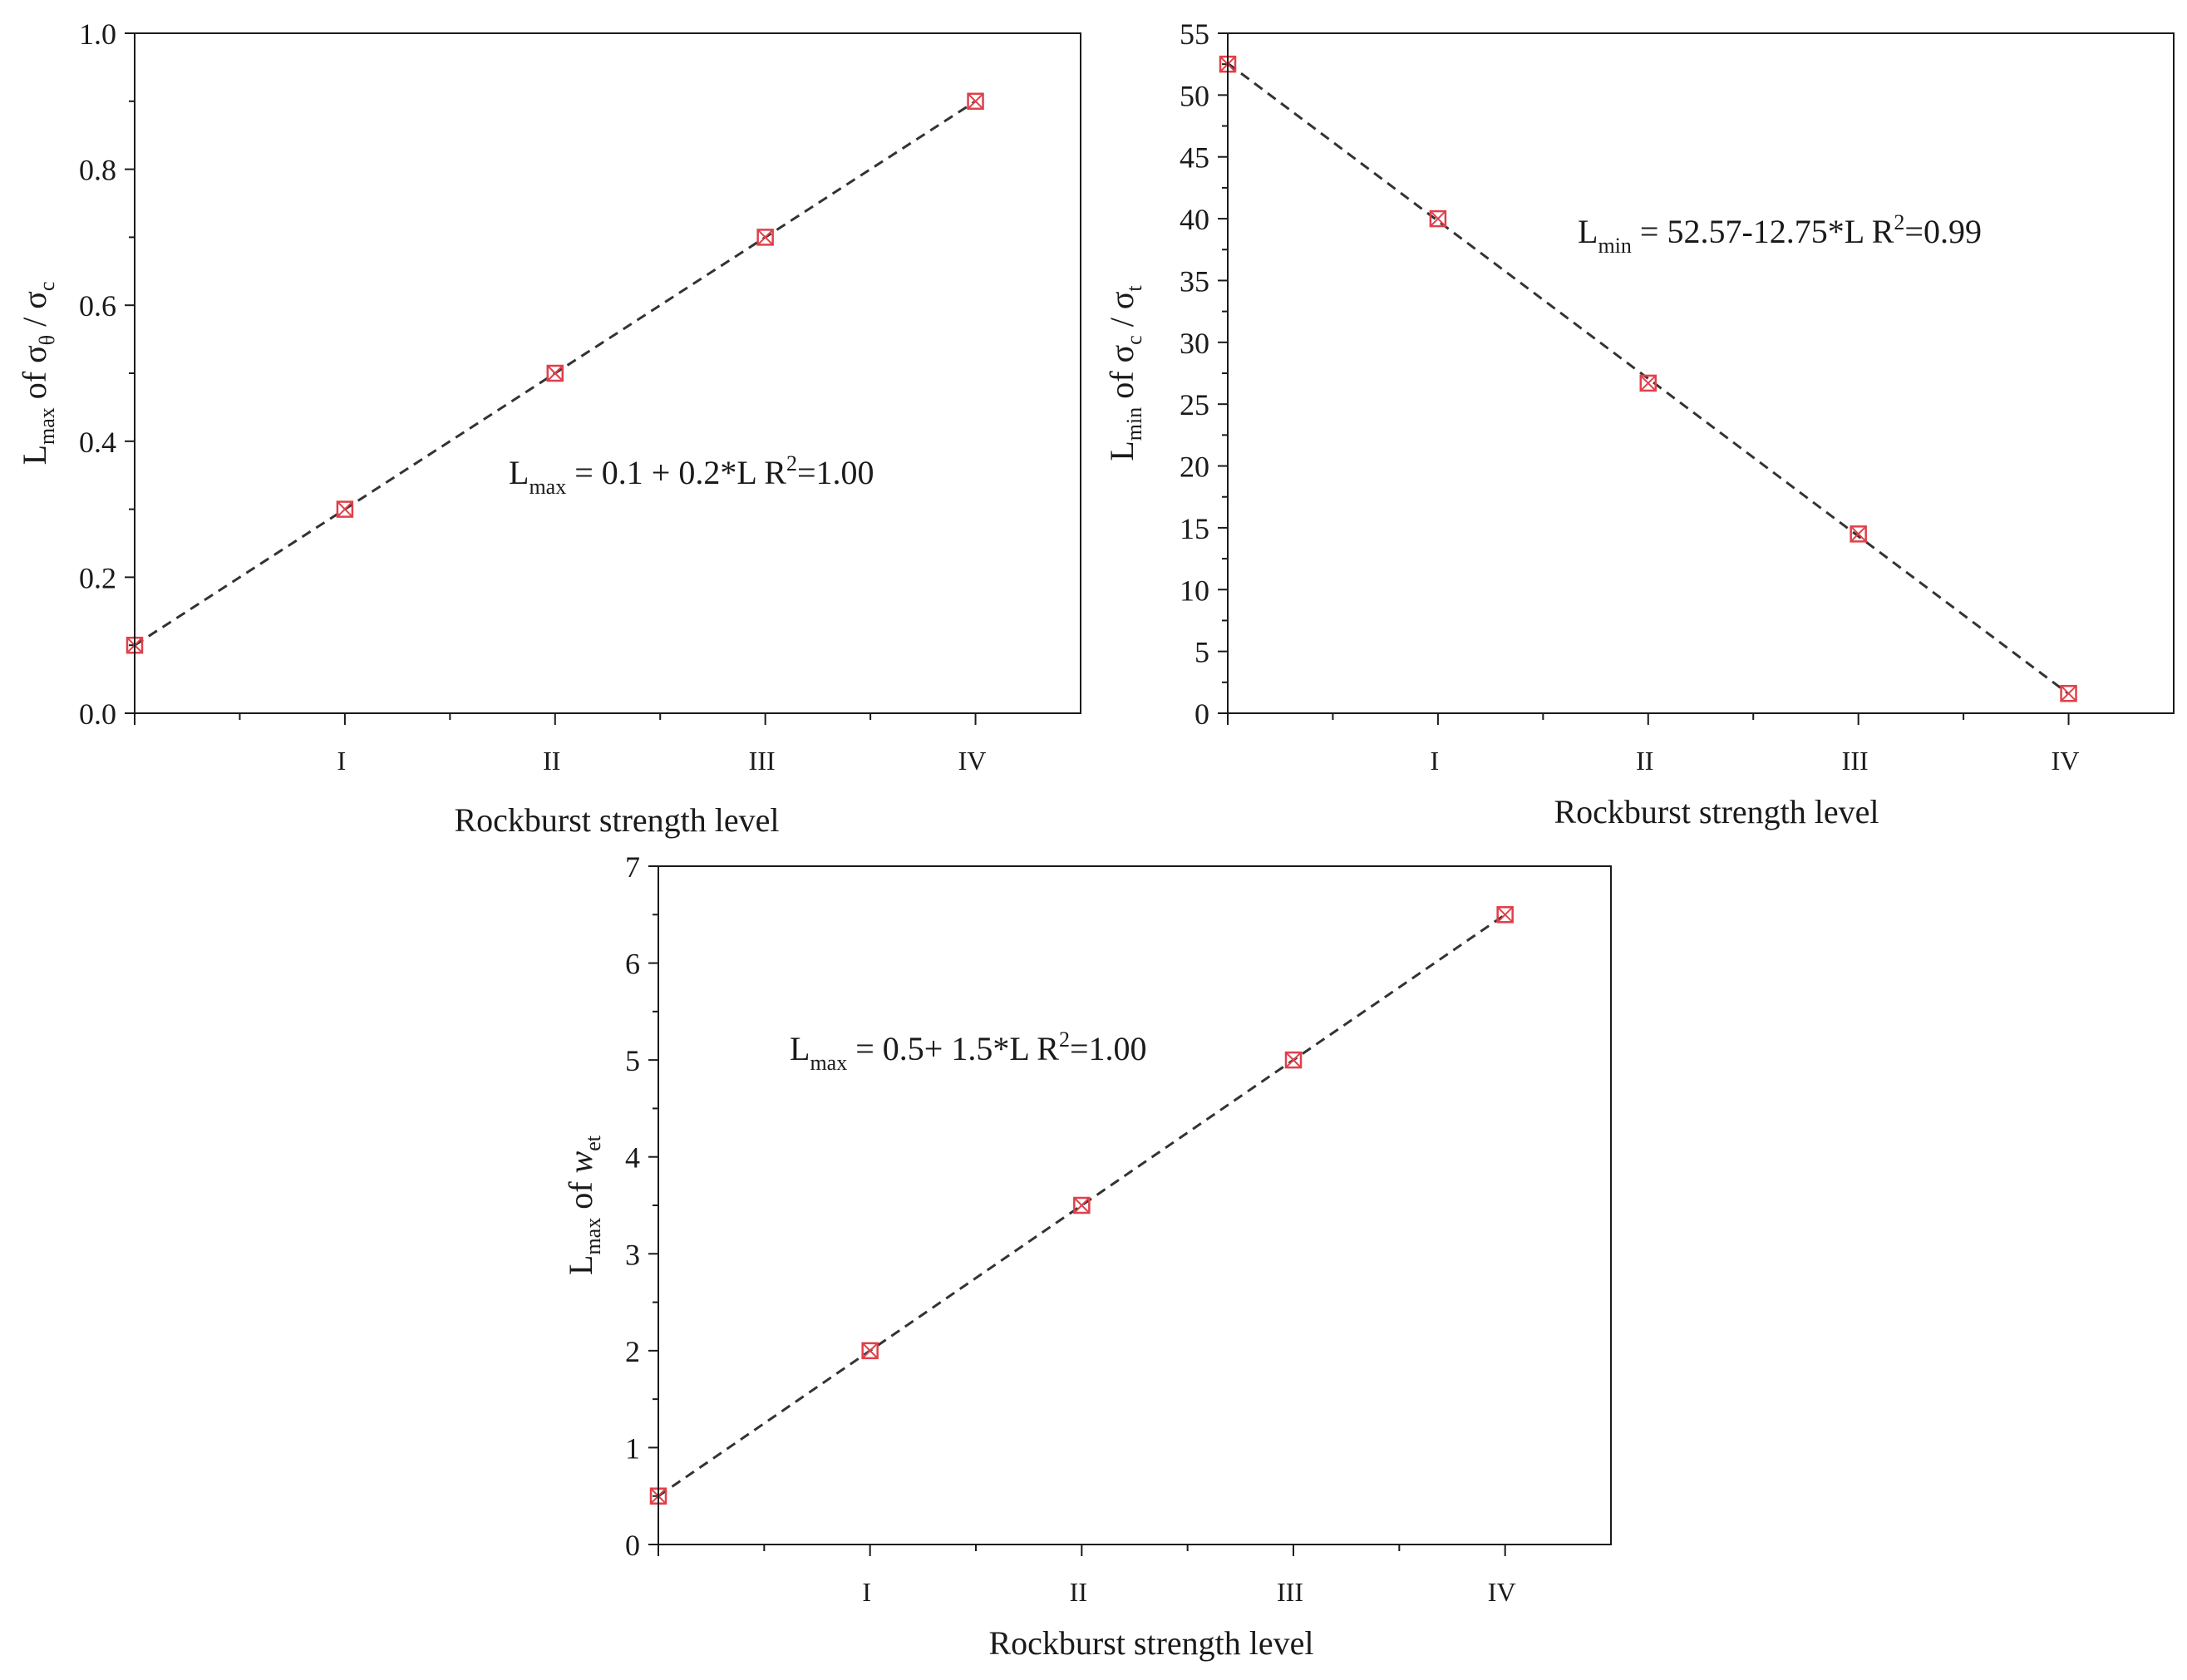 The width and height of the screenshot is (2187, 1680). I want to click on tr-ytick-label: 10, so click(1194, 590).